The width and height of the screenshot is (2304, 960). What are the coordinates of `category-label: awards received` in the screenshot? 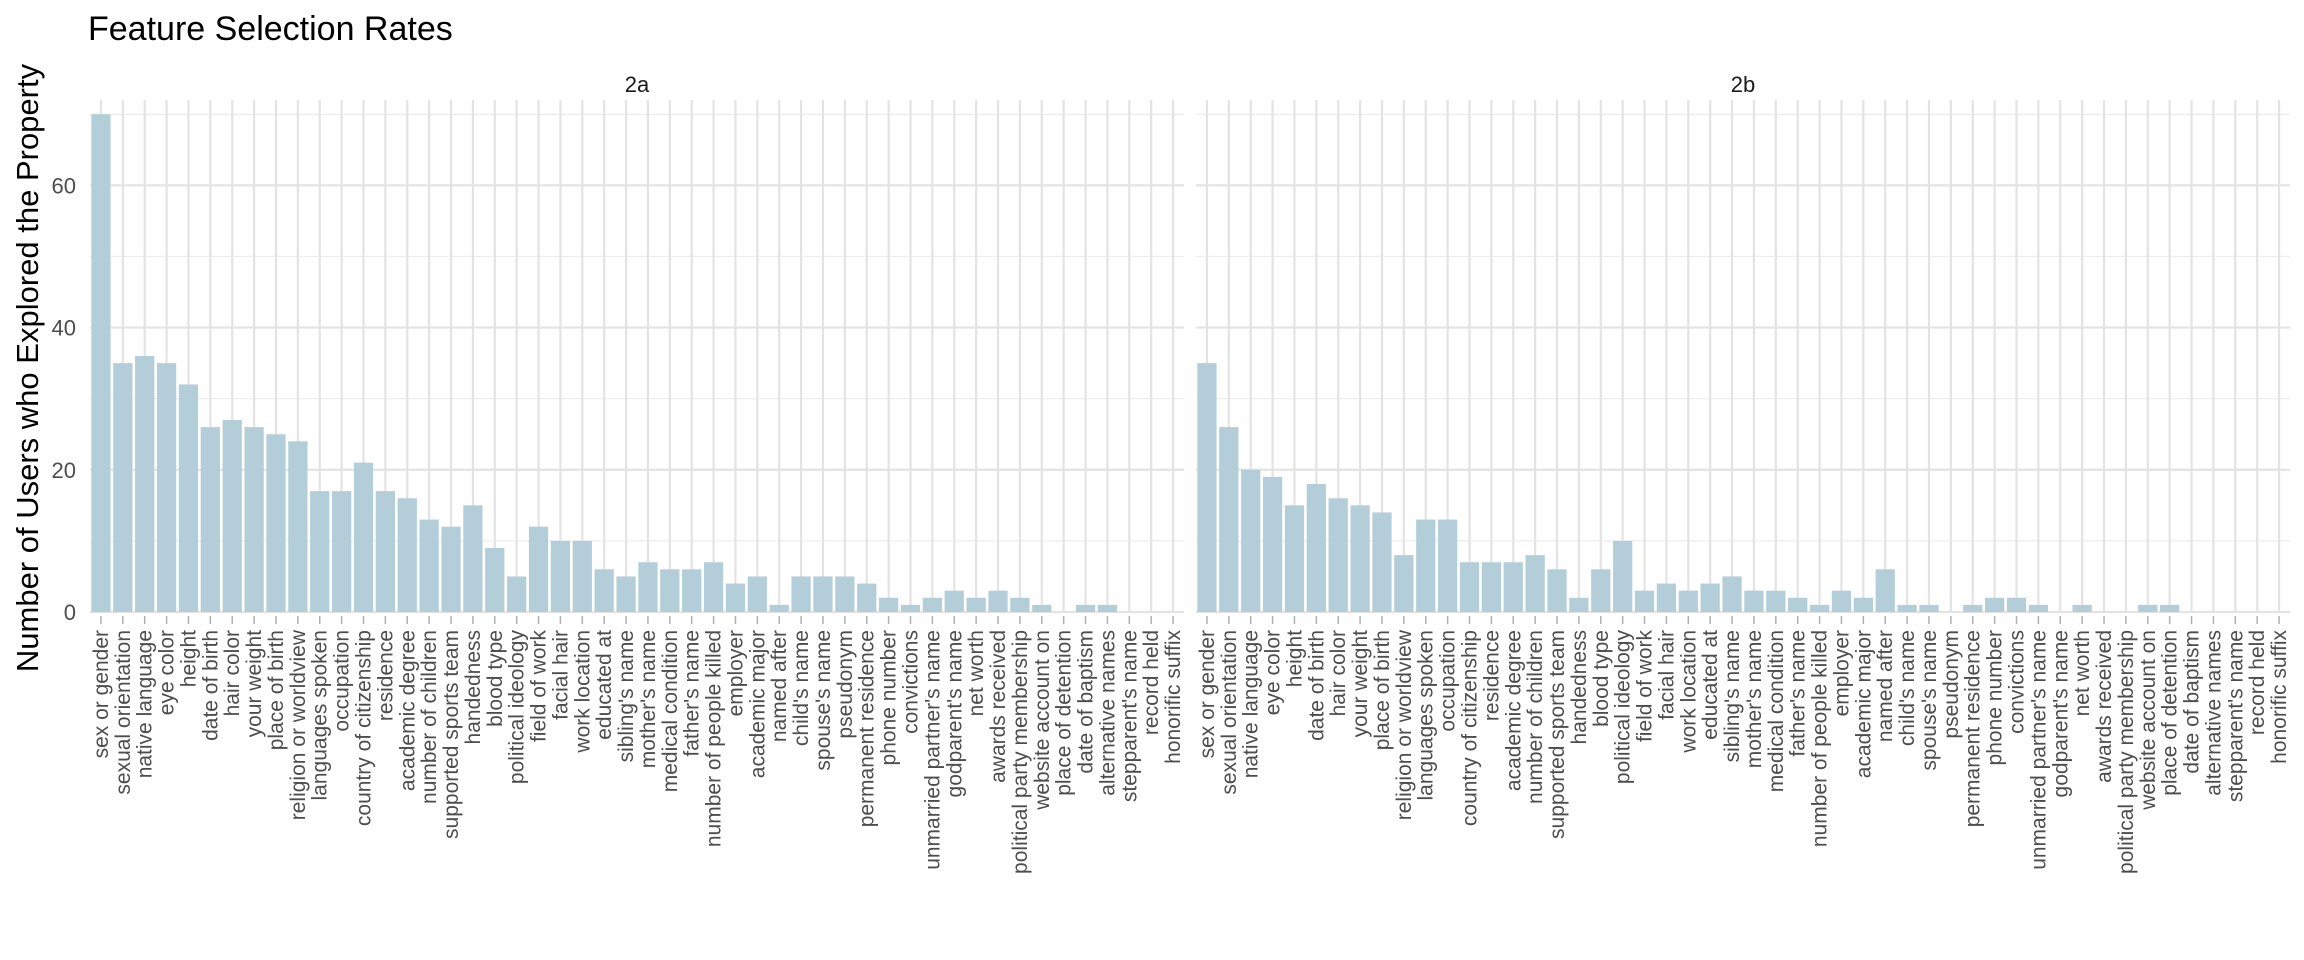 It's located at (2104, 706).